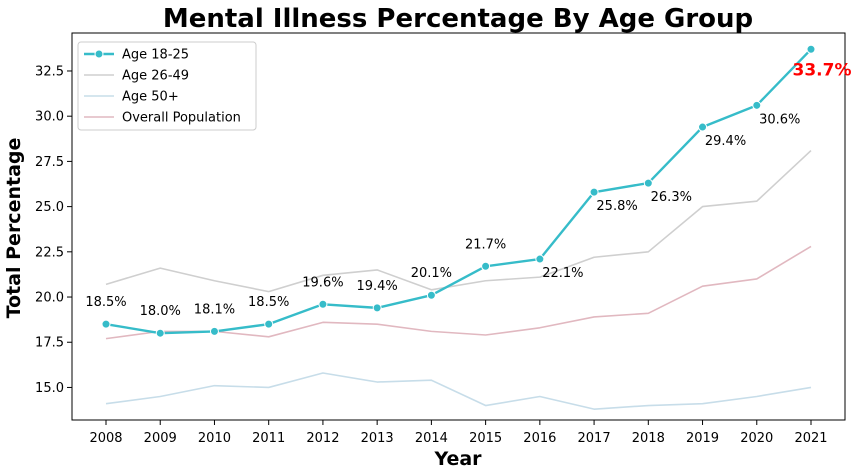  What do you see at coordinates (155, 55) in the screenshot?
I see `legend-entry-0: Age 18-25` at bounding box center [155, 55].